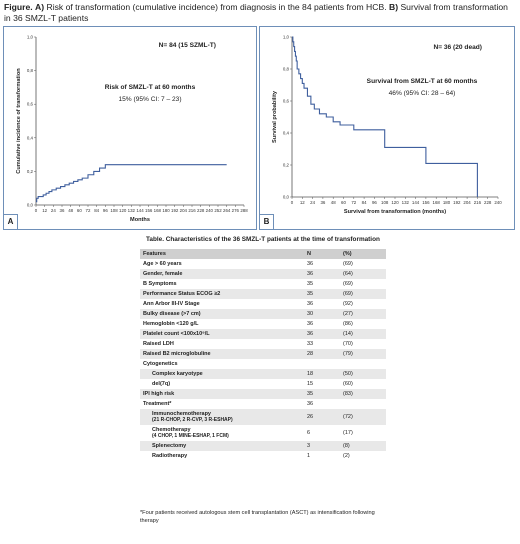 The image size is (520, 544). I want to click on row-label: Age > 60 years, so click(222, 264).